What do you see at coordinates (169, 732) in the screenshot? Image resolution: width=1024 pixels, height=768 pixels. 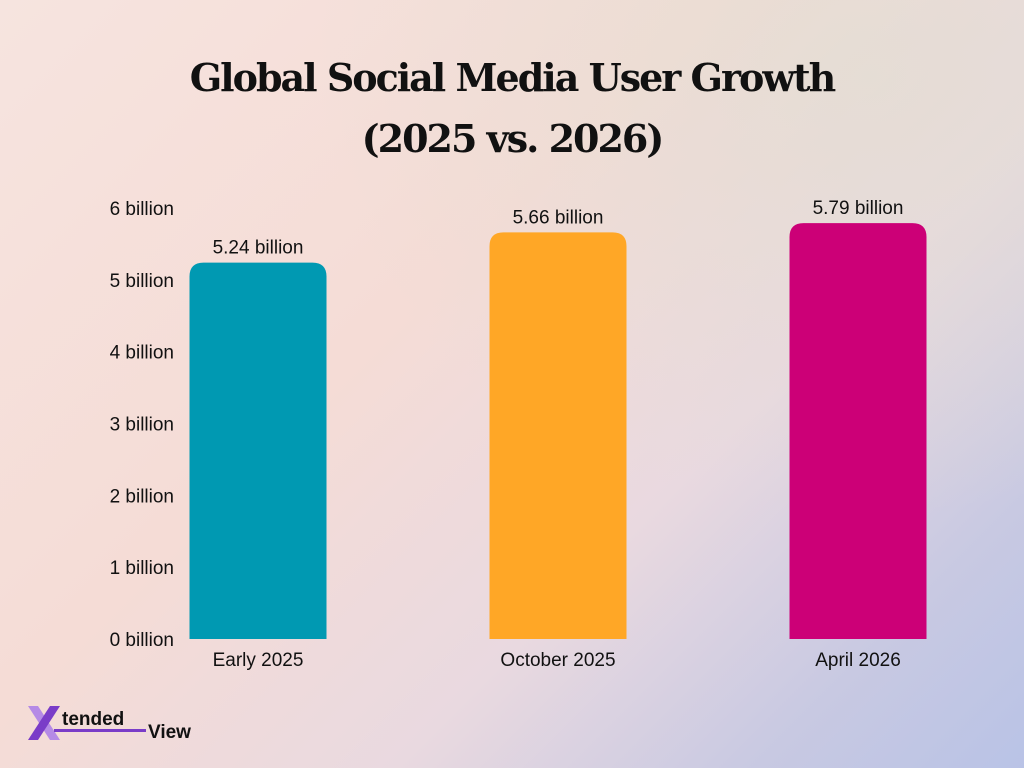 I see `logo-text-view: View` at bounding box center [169, 732].